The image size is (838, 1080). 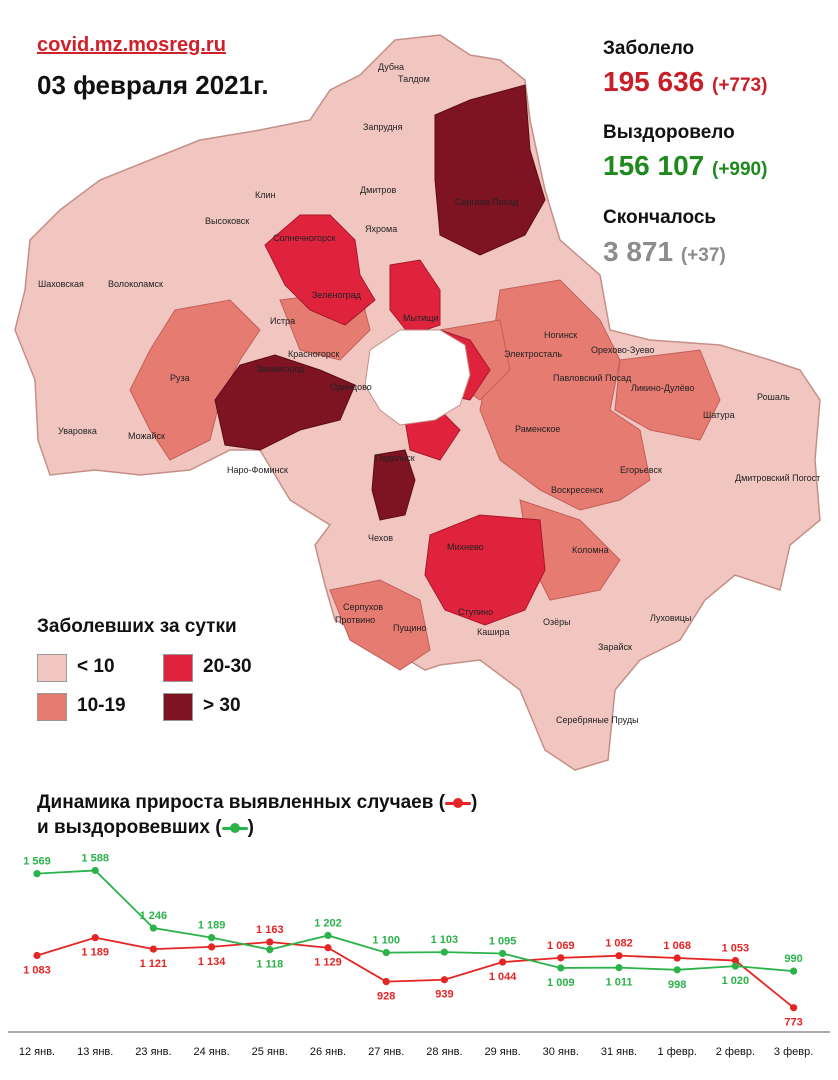 I want to click on recovered-data-label: 1 588, so click(x=95, y=858).